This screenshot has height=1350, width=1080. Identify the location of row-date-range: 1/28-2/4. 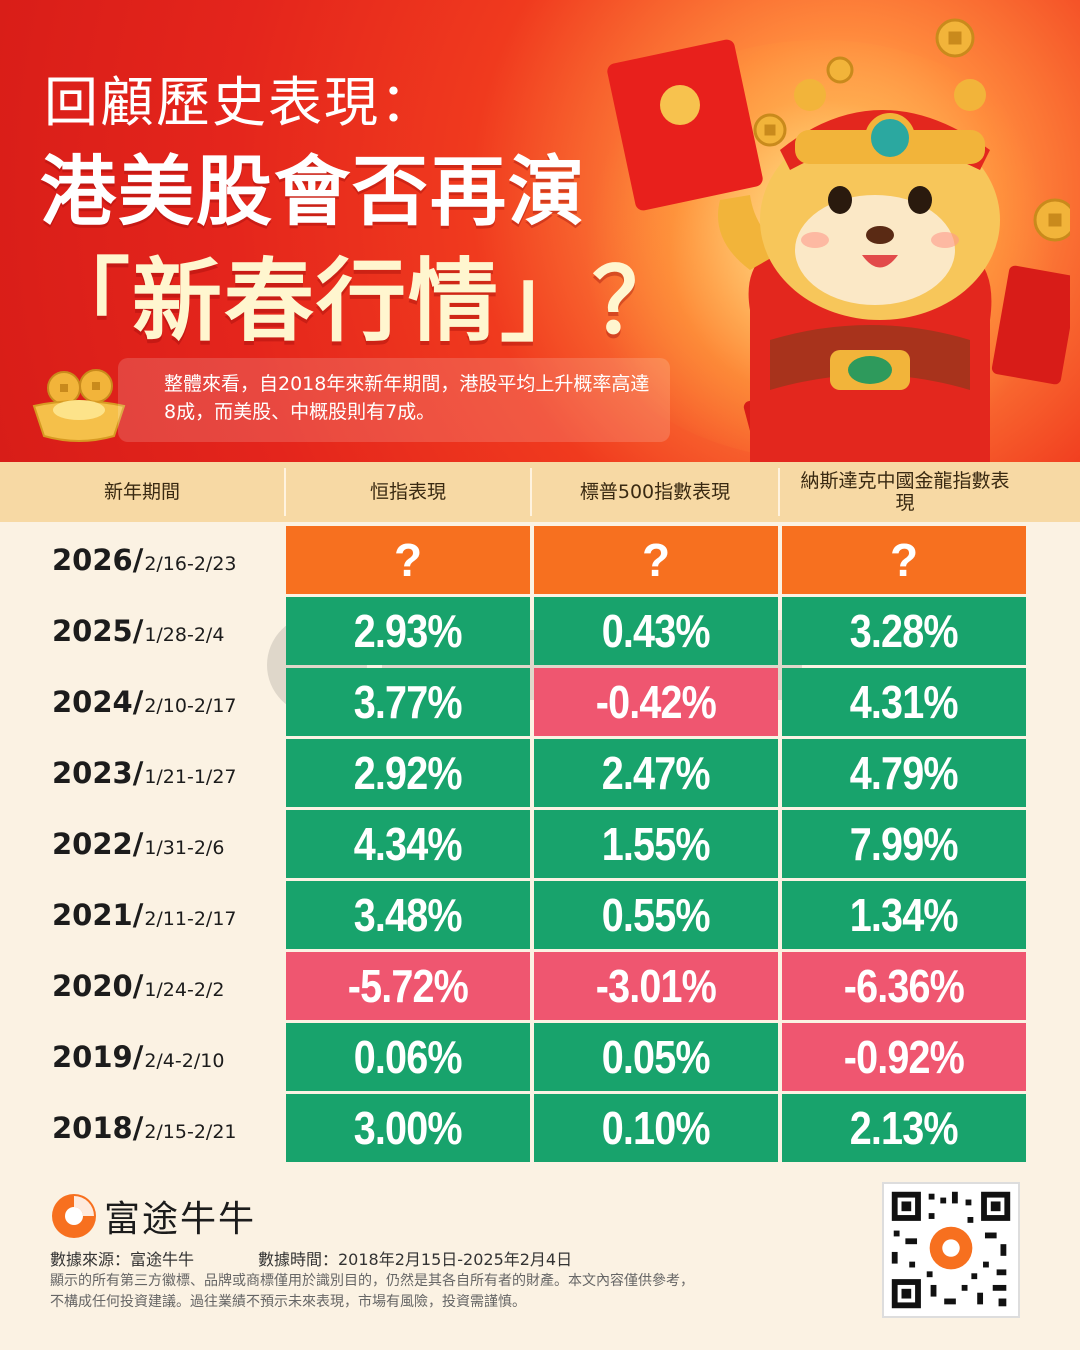
(184, 635).